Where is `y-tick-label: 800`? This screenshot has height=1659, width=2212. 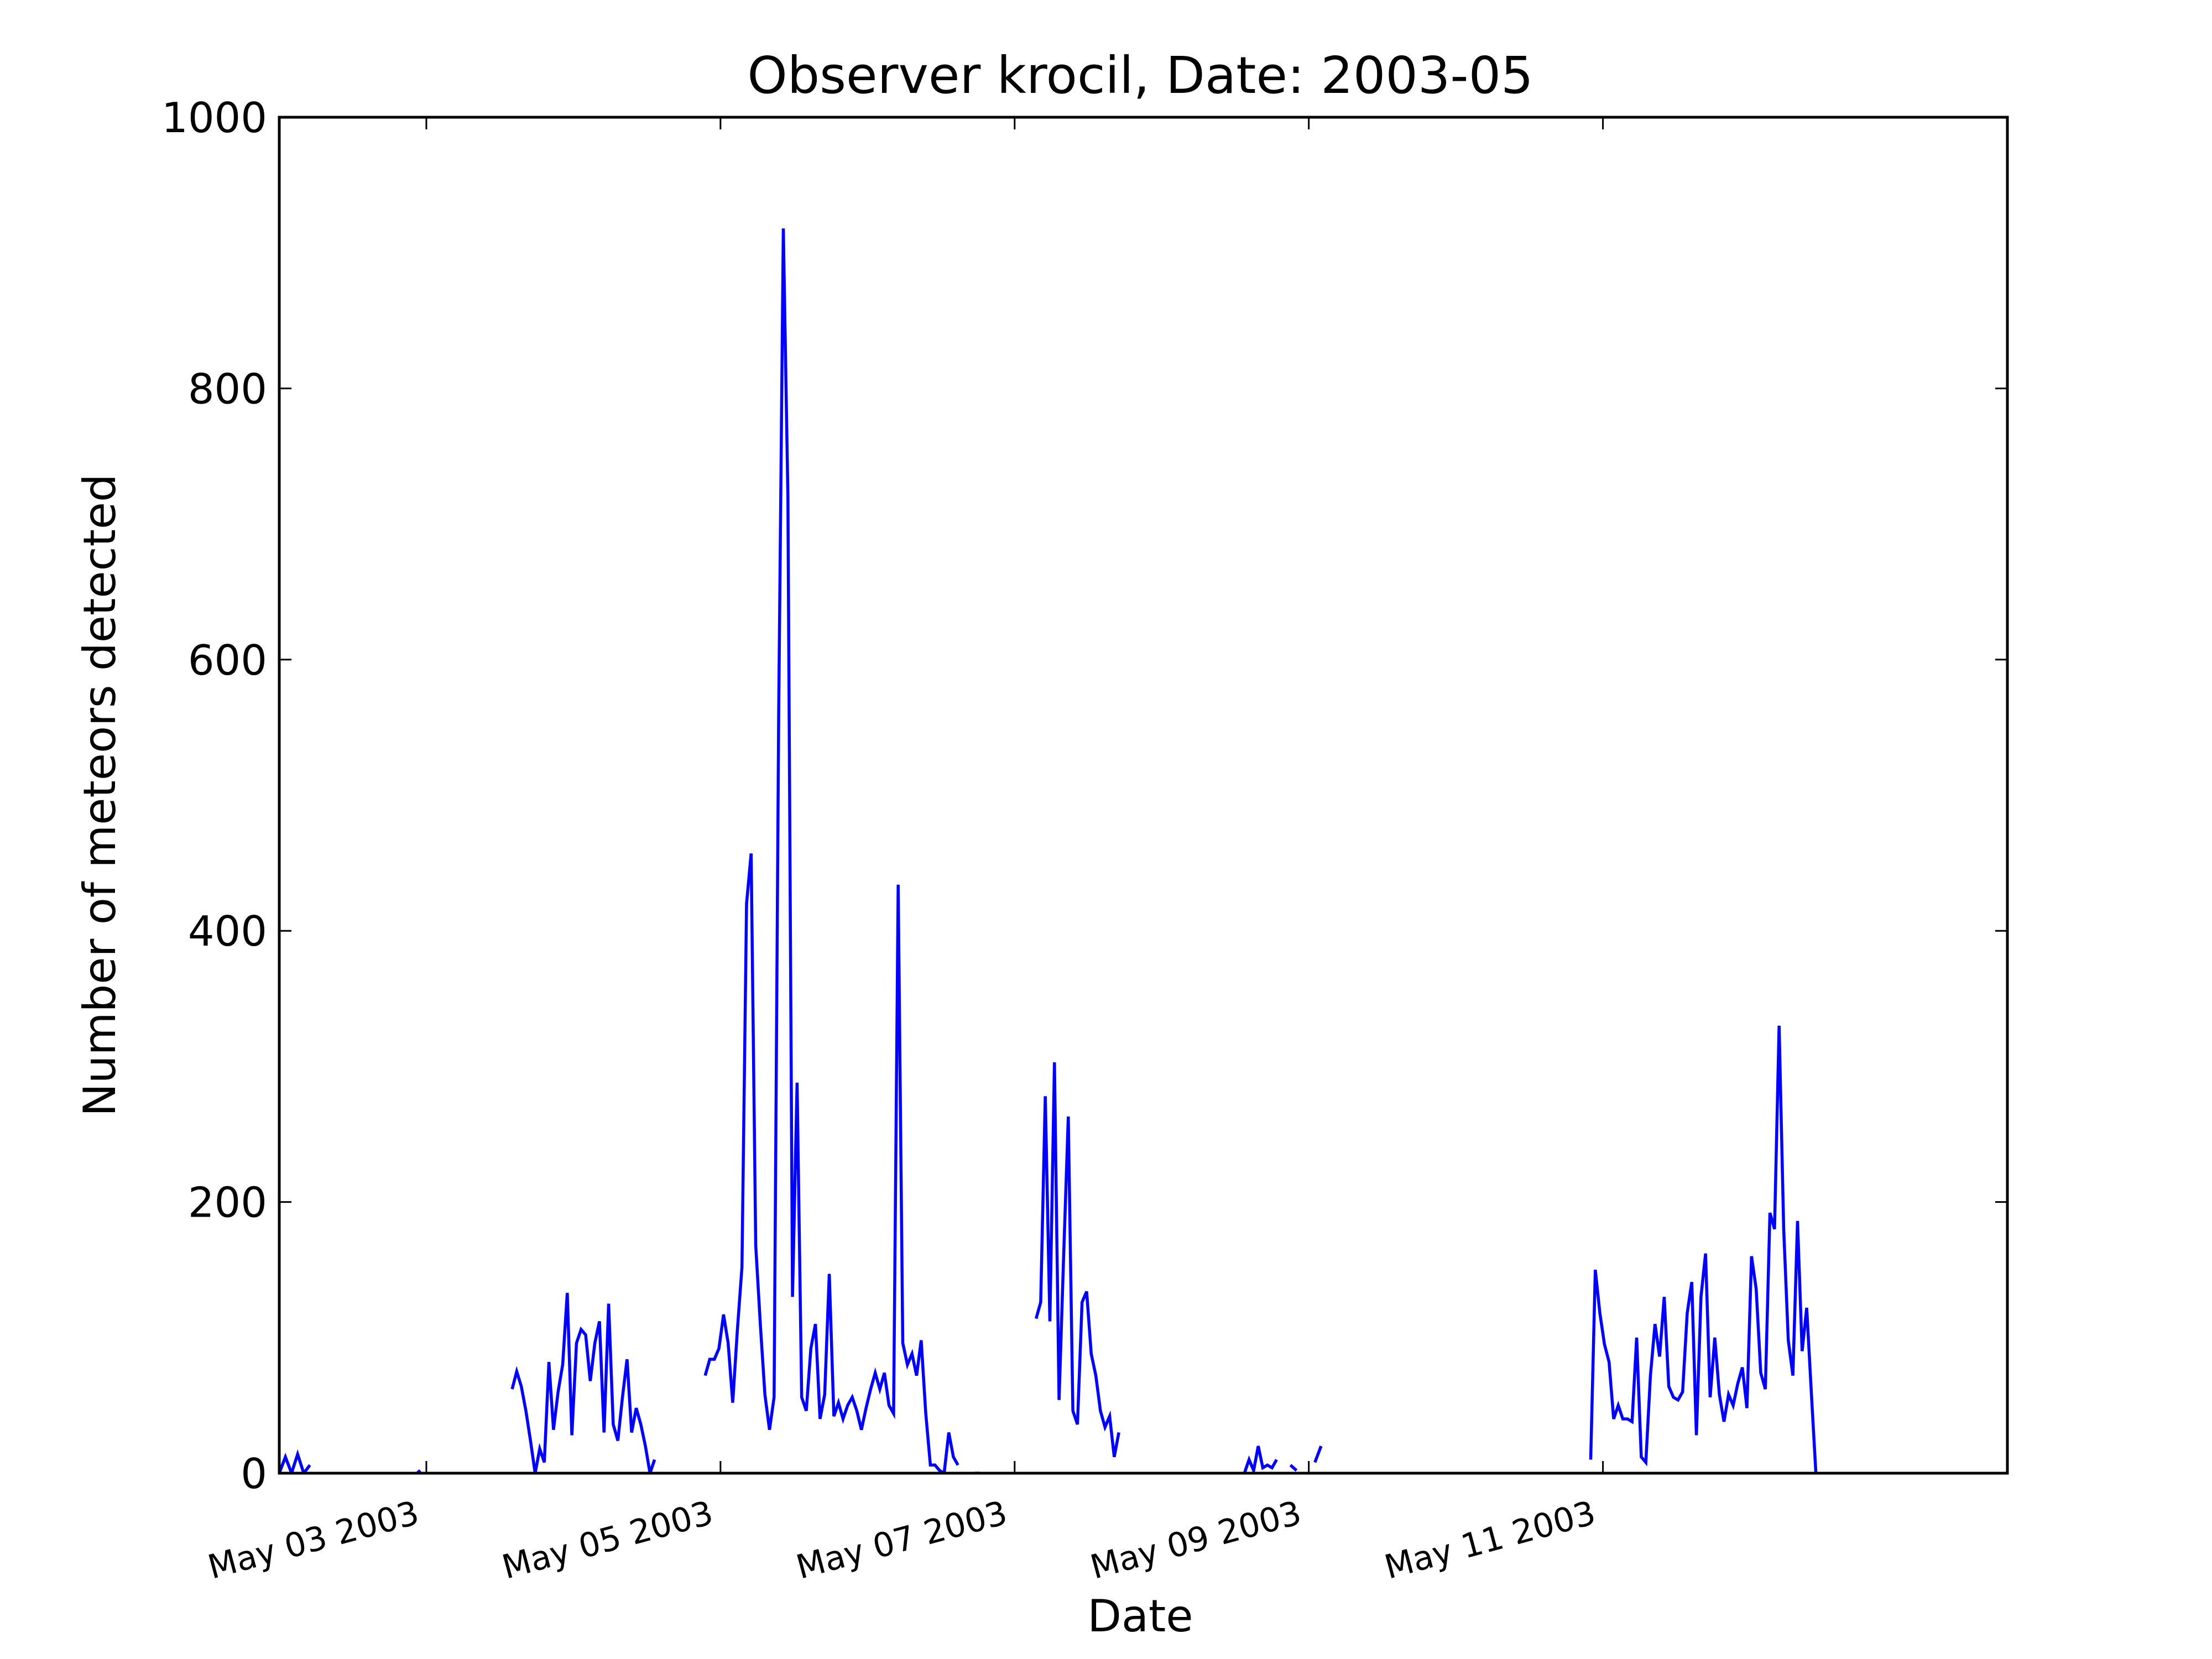
y-tick-label: 800 is located at coordinates (228, 389).